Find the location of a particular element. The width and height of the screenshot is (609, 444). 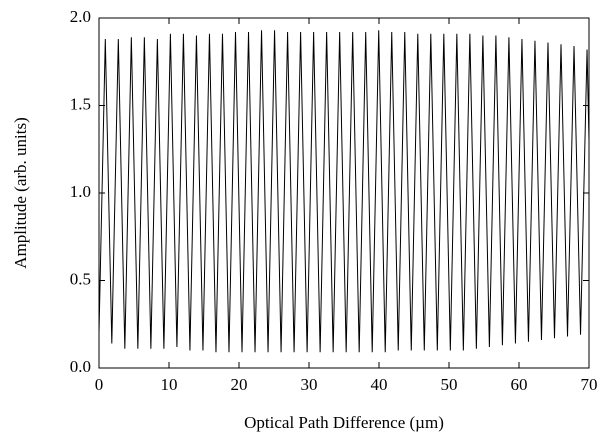

x-tick-label: 70 is located at coordinates (589, 384).